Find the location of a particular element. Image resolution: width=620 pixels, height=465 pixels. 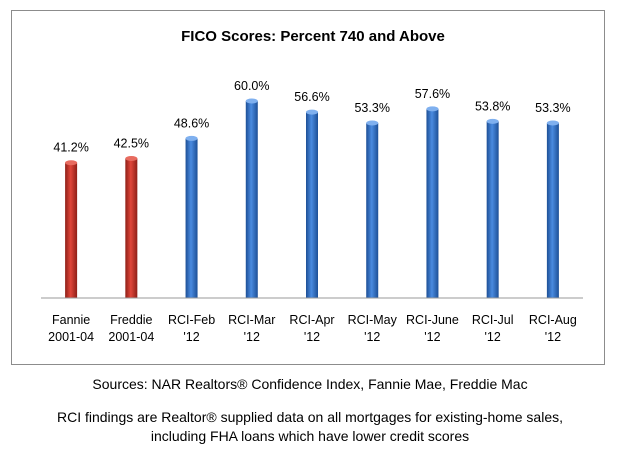

tick-label-4-1: '12 is located at coordinates (312, 337).